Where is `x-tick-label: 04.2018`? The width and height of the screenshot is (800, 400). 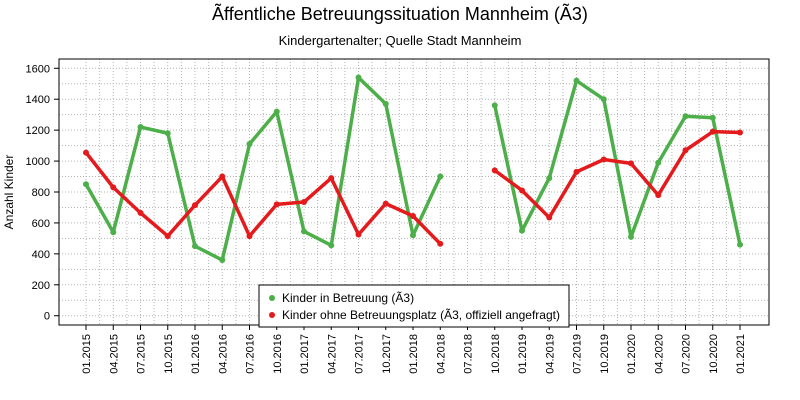 x-tick-label: 04.2018 is located at coordinates (441, 354).